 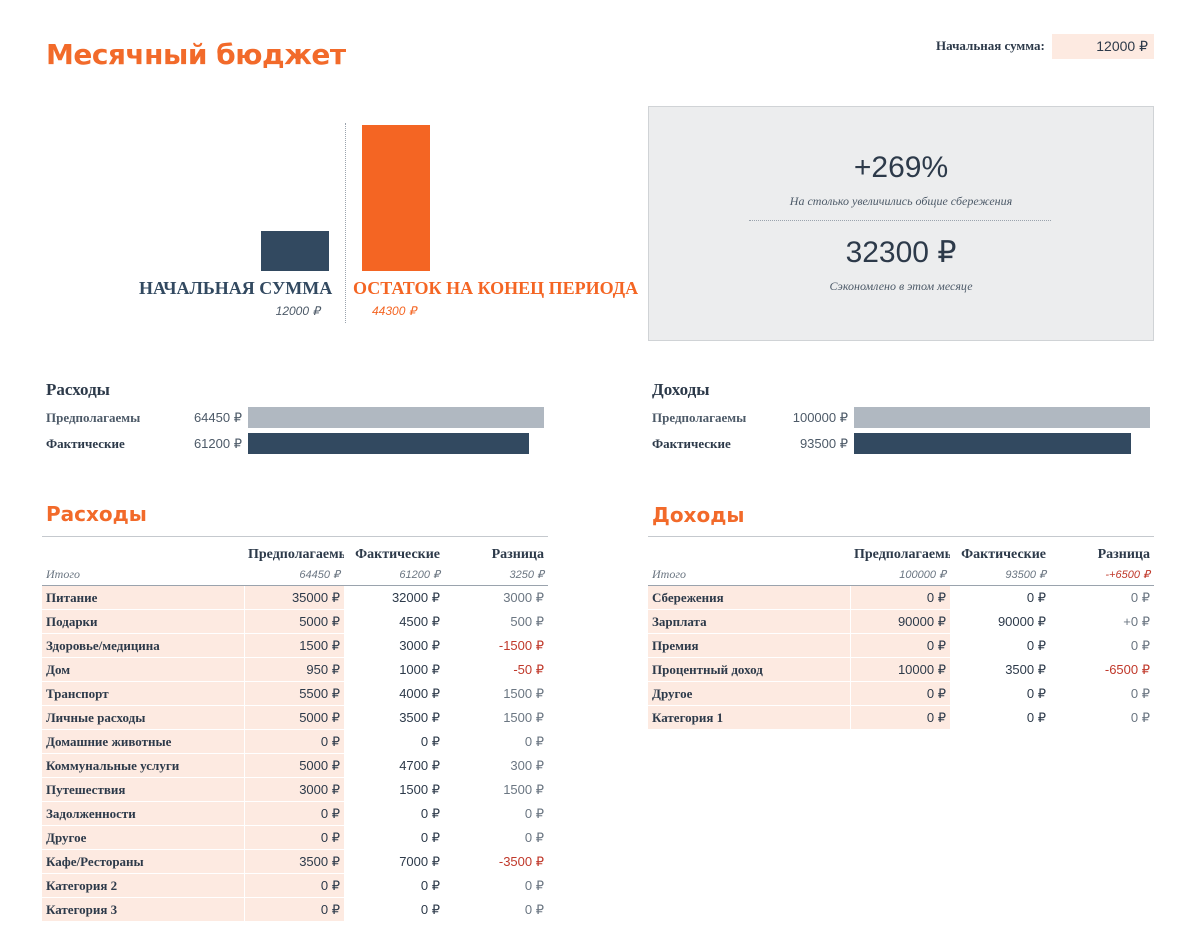 What do you see at coordinates (749, 645) in the screenshot?
I see `income-cell-category: Премия` at bounding box center [749, 645].